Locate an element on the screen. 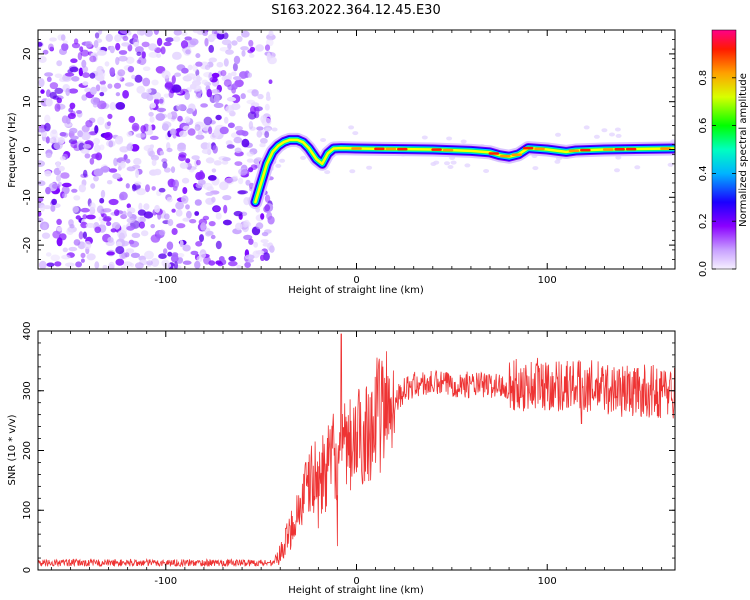  spectrogram-ytick-label: -10 is located at coordinates (27, 197).